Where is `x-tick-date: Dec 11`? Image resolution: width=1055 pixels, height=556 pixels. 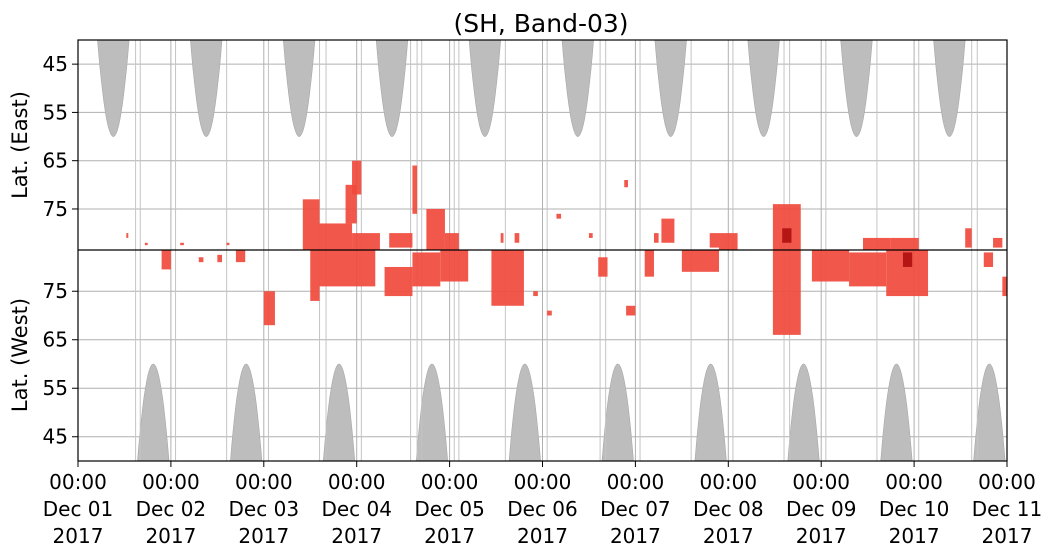
x-tick-date: Dec 11 is located at coordinates (1007, 509).